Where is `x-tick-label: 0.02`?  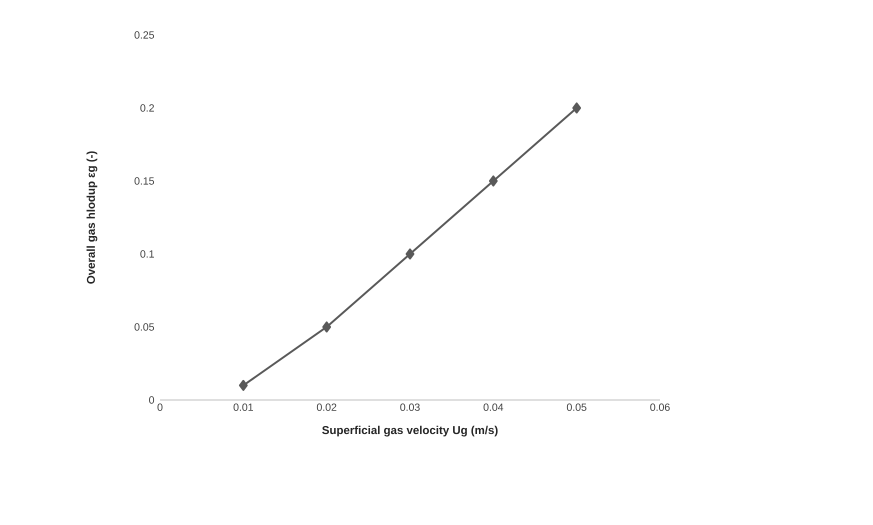 x-tick-label: 0.02 is located at coordinates (326, 407).